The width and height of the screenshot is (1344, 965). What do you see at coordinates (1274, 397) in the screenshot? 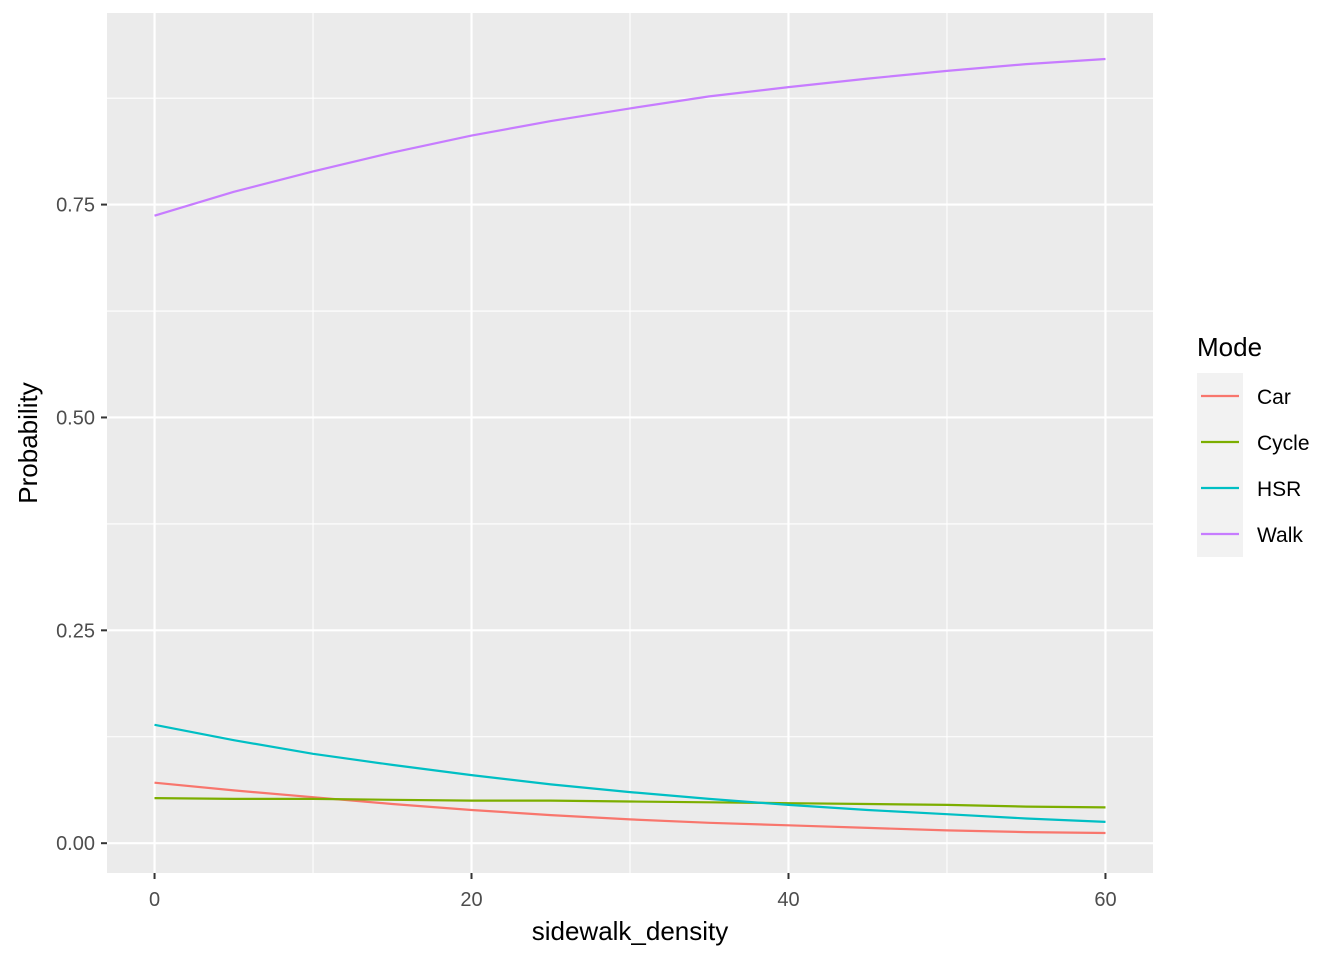
I see `legend-label: Car` at bounding box center [1274, 397].